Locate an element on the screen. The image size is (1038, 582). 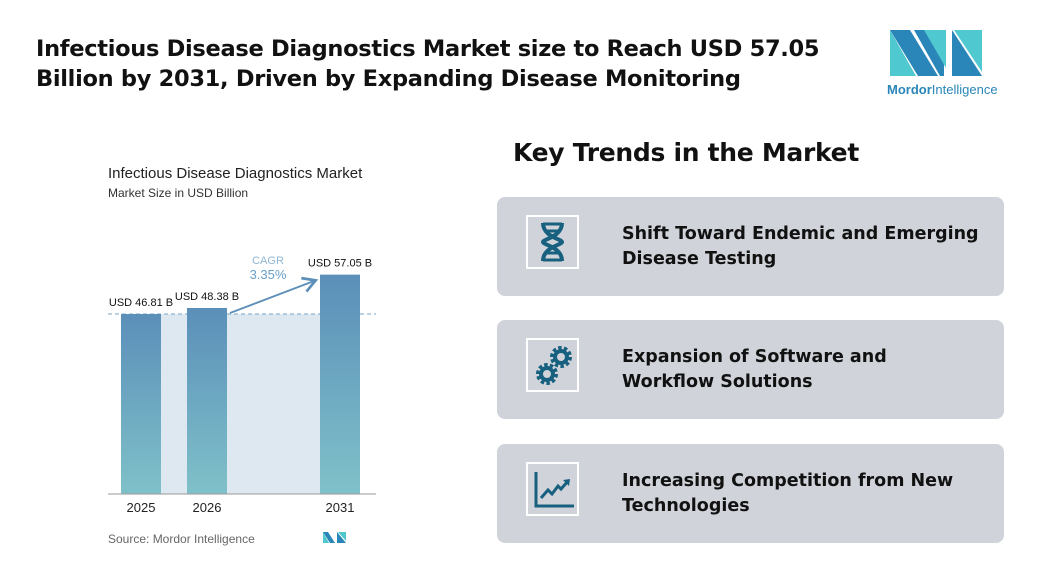
data-label: USD 57.05 B is located at coordinates (340, 264).